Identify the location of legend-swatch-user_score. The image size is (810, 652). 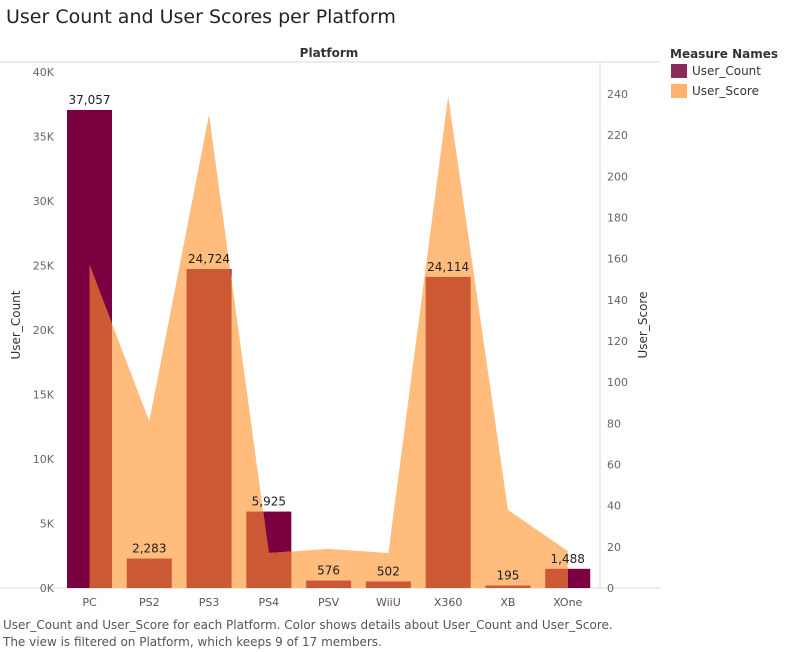
(679, 91).